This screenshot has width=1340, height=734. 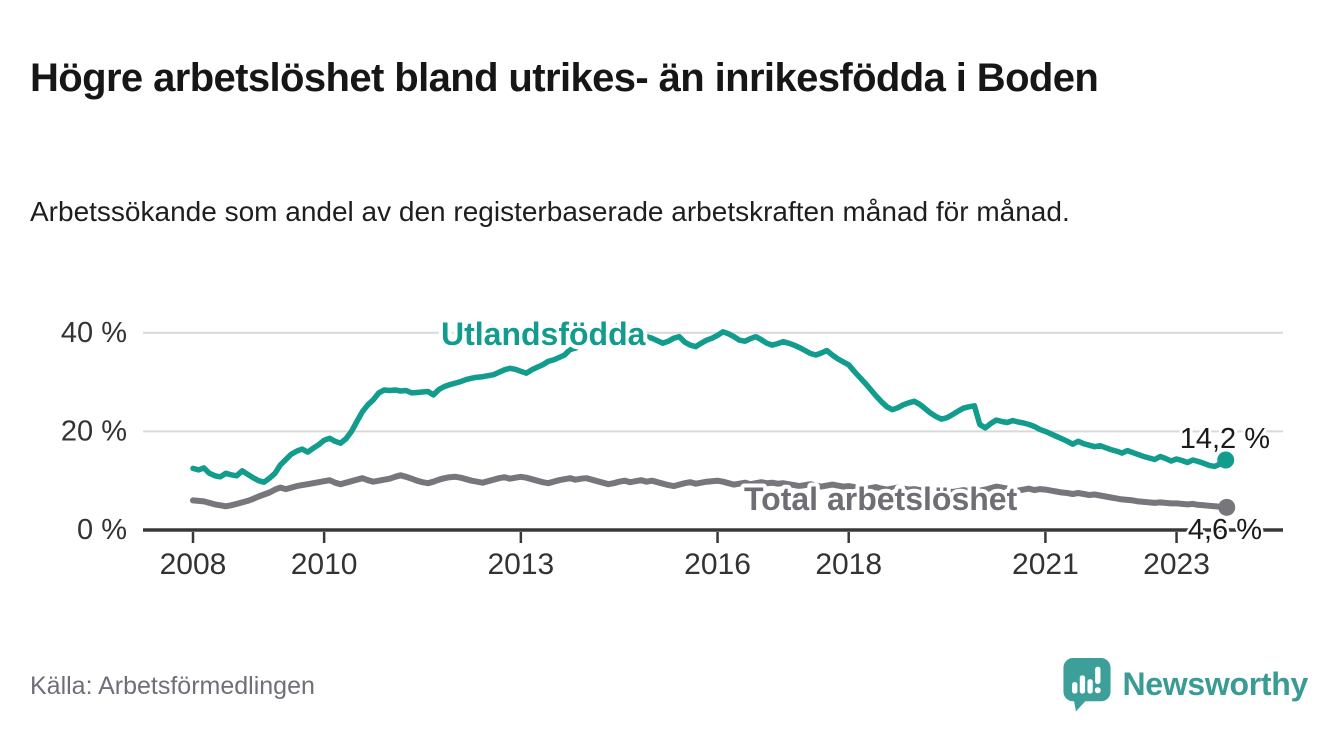 What do you see at coordinates (1225, 530) in the screenshot?
I see `total-arbetsloshet-end-value-label: 4,6 %` at bounding box center [1225, 530].